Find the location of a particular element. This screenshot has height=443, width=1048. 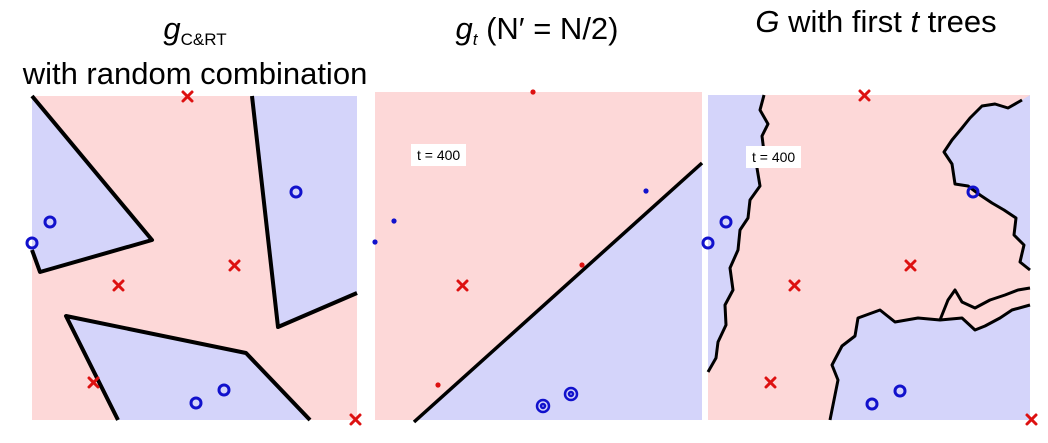

panel3-positive-circles is located at coordinates (840, 298).